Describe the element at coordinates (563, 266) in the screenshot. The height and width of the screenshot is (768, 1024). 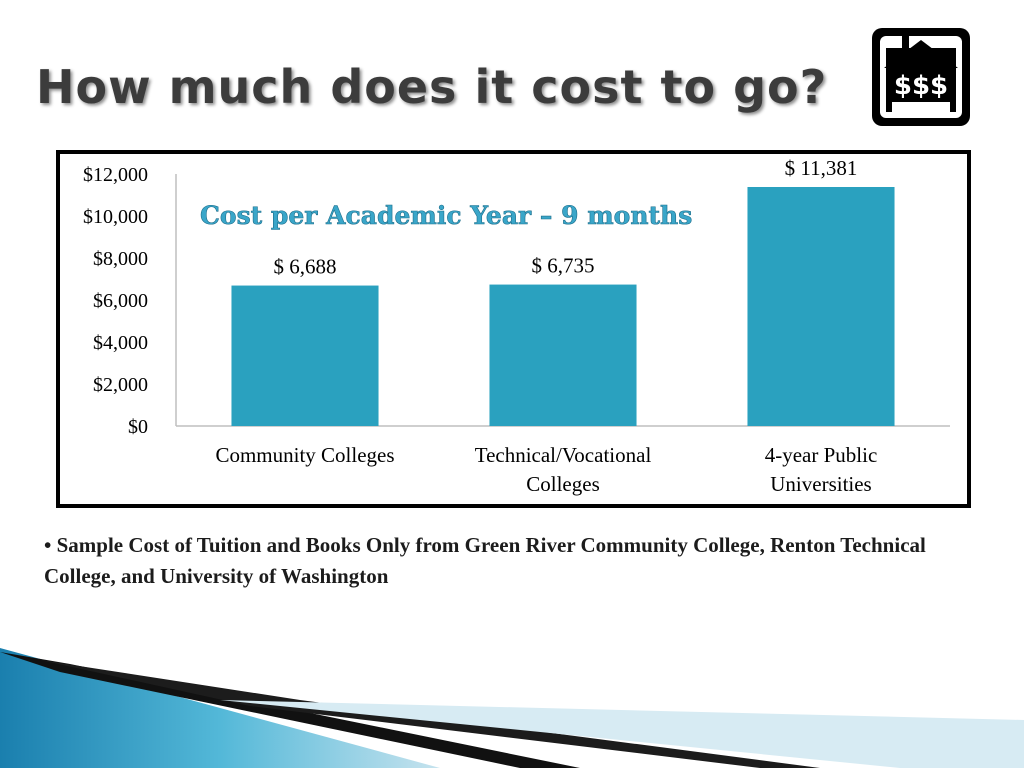
I see `data-label: $ 6,735` at that location.